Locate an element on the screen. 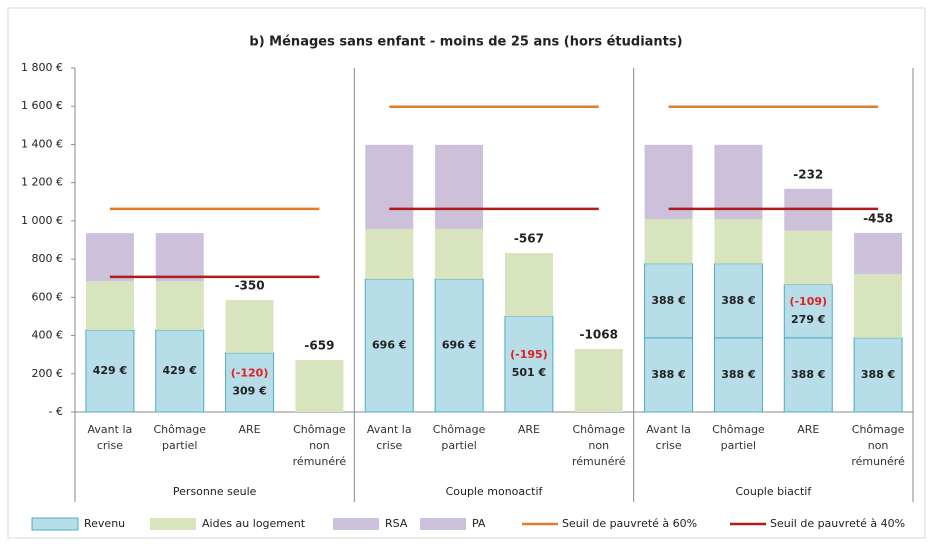  y-tick-label: 800 € is located at coordinates (48, 258).